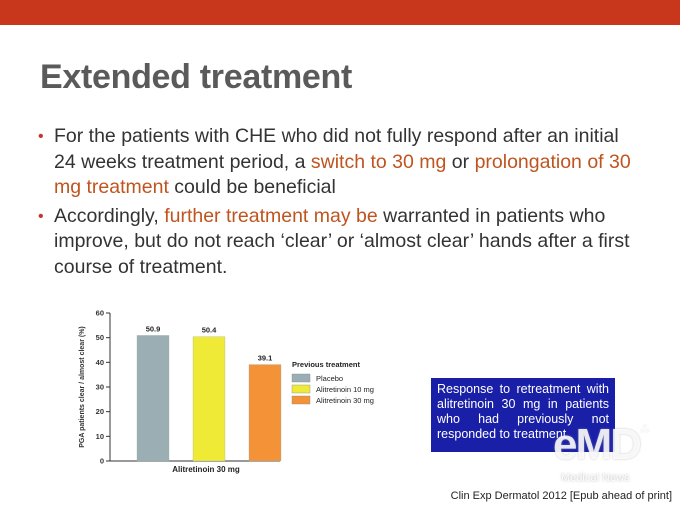 The width and height of the screenshot is (680, 510). I want to click on highlighted-text: switch to 30 mg, so click(378, 161).